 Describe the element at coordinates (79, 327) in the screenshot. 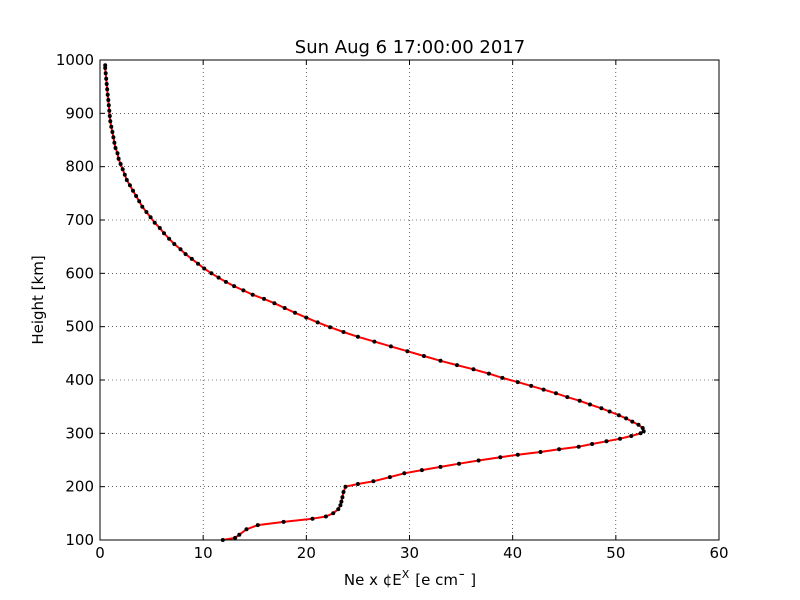

I see `y-tick-label: 500` at that location.